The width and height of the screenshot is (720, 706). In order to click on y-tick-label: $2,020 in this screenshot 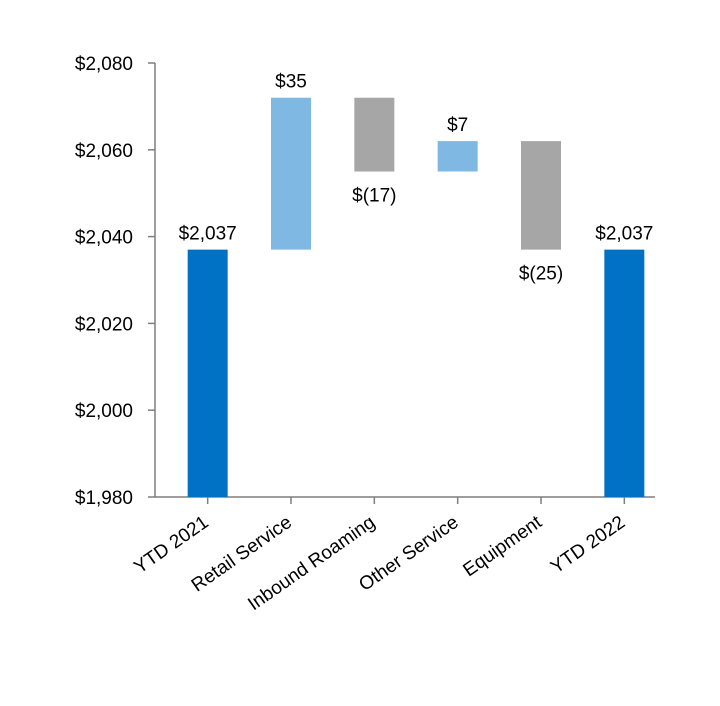, I will do `click(104, 324)`.